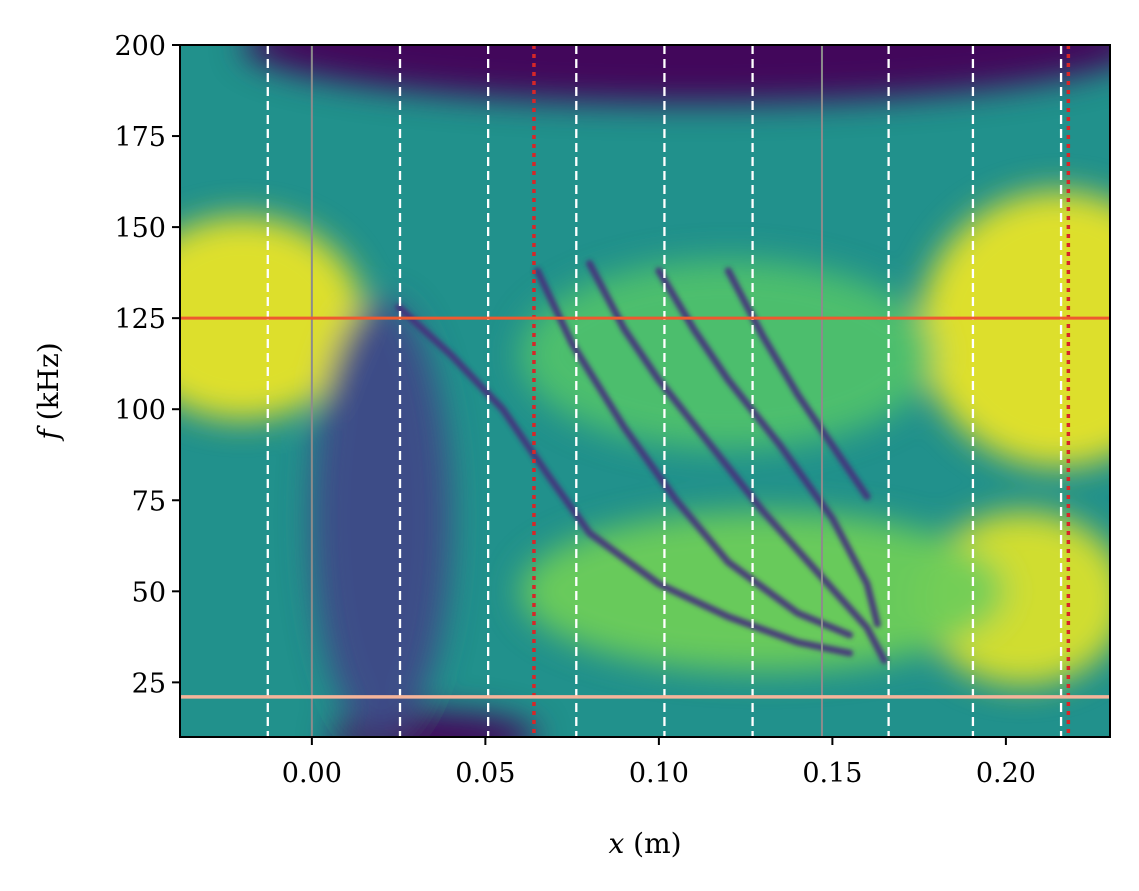 This screenshot has width=1139, height=891. What do you see at coordinates (832, 773) in the screenshot?
I see `x-tick-label: 0.15` at bounding box center [832, 773].